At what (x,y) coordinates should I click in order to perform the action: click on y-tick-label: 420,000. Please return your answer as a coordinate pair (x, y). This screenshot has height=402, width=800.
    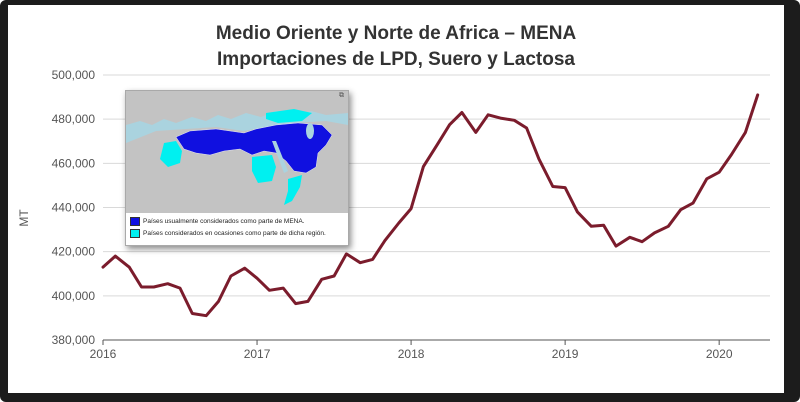
    Looking at the image, I should click on (74, 252).